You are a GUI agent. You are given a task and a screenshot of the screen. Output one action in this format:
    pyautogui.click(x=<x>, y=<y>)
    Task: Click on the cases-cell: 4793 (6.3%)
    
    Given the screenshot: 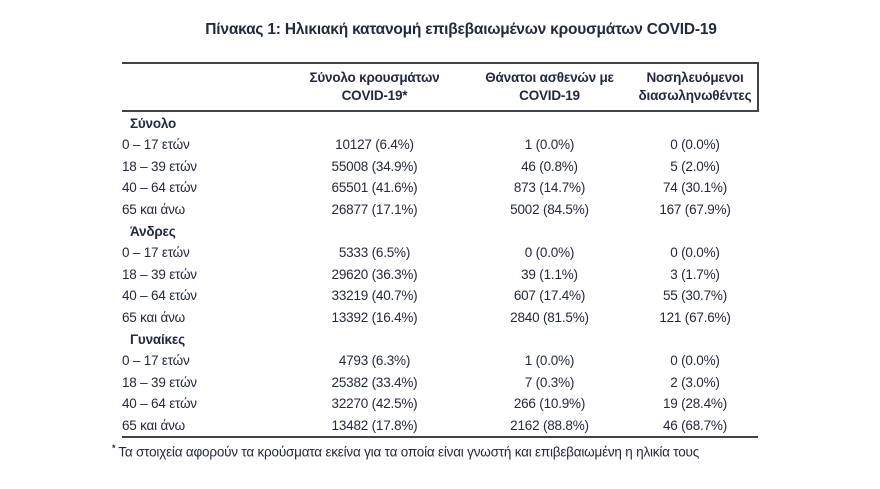 What is the action you would take?
    pyautogui.click(x=374, y=361)
    